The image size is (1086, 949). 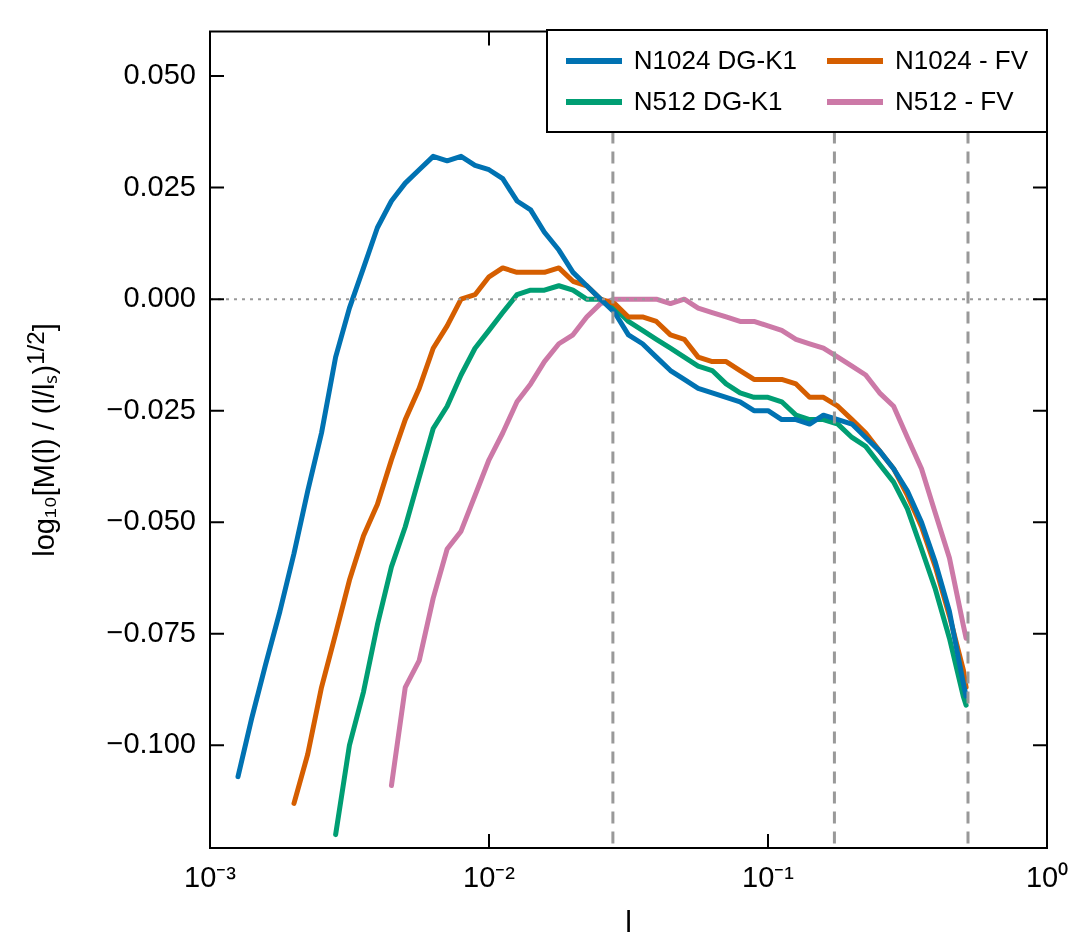 What do you see at coordinates (954, 102) in the screenshot?
I see `legend-label: N512 - FV` at bounding box center [954, 102].